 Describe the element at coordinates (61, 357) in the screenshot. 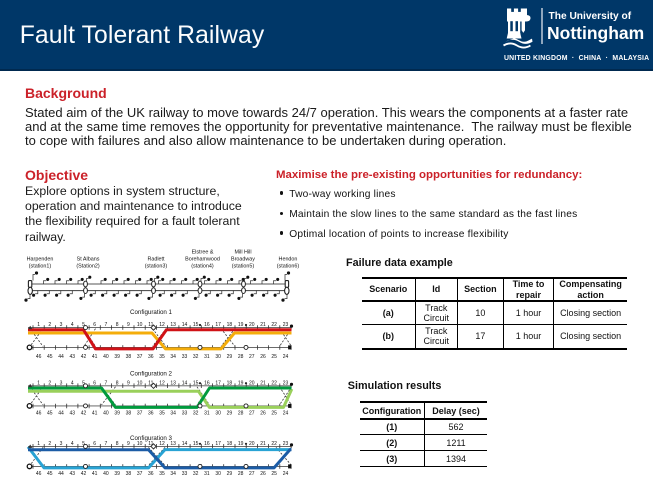

I see `svg-text: 44` at that location.